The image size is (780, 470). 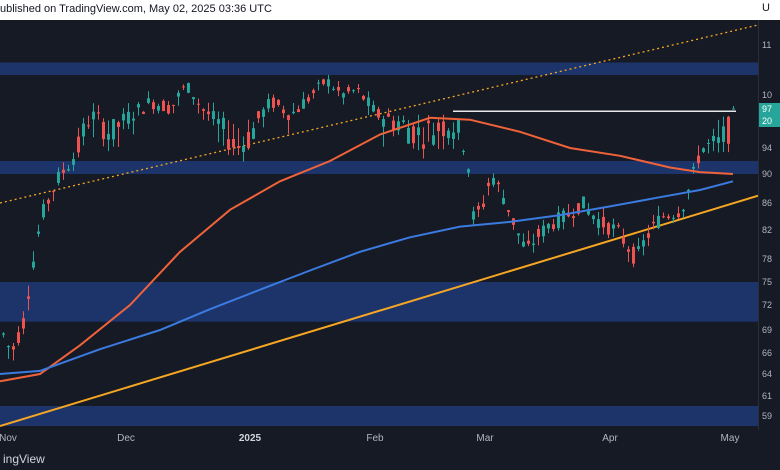 I want to click on time-tick-label: Feb, so click(x=375, y=438).